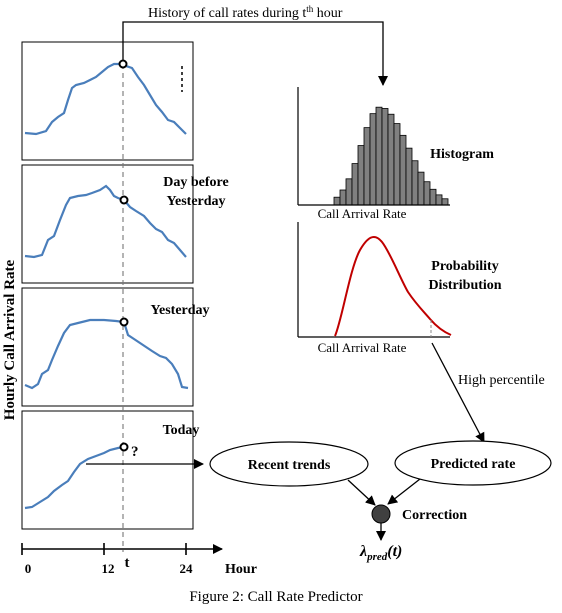 The image size is (562, 613). Describe the element at coordinates (361, 492) in the screenshot. I see `trend-correction-arrow` at that location.